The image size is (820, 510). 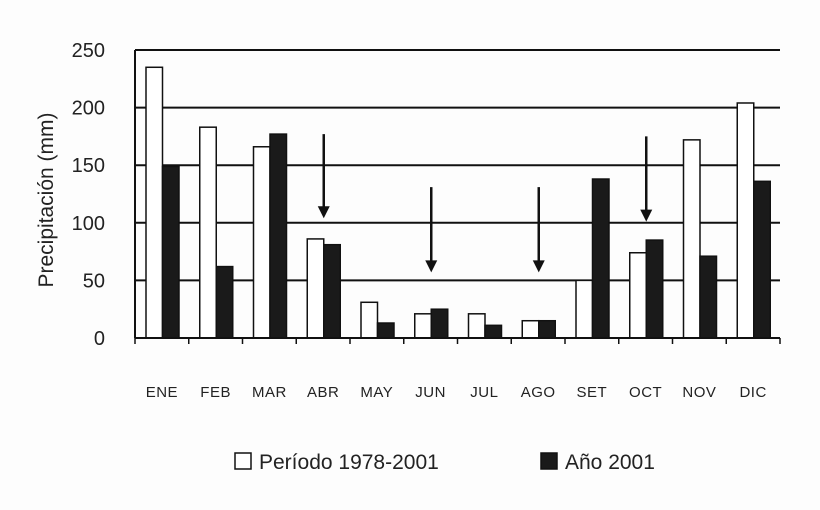 What do you see at coordinates (444, 462) in the screenshot?
I see `legend: Período 1978-2001 Año 2001` at bounding box center [444, 462].